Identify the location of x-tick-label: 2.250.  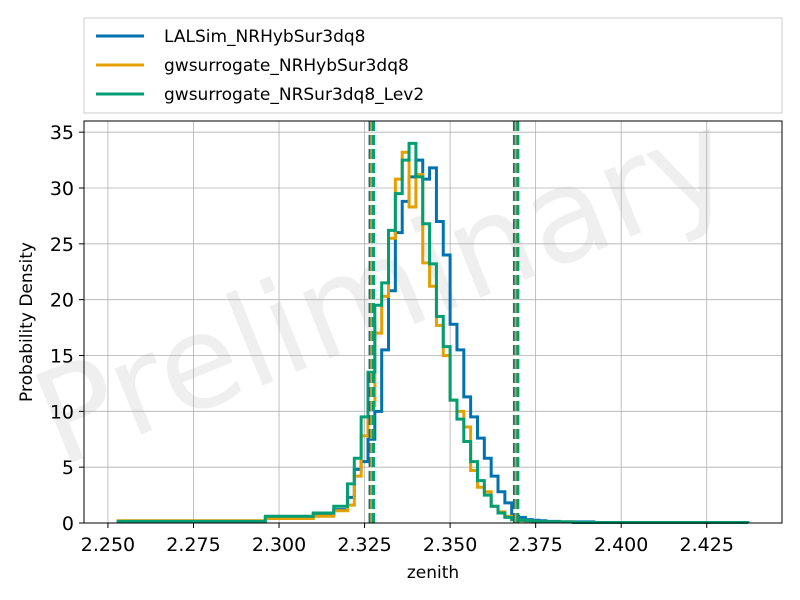
(108, 545).